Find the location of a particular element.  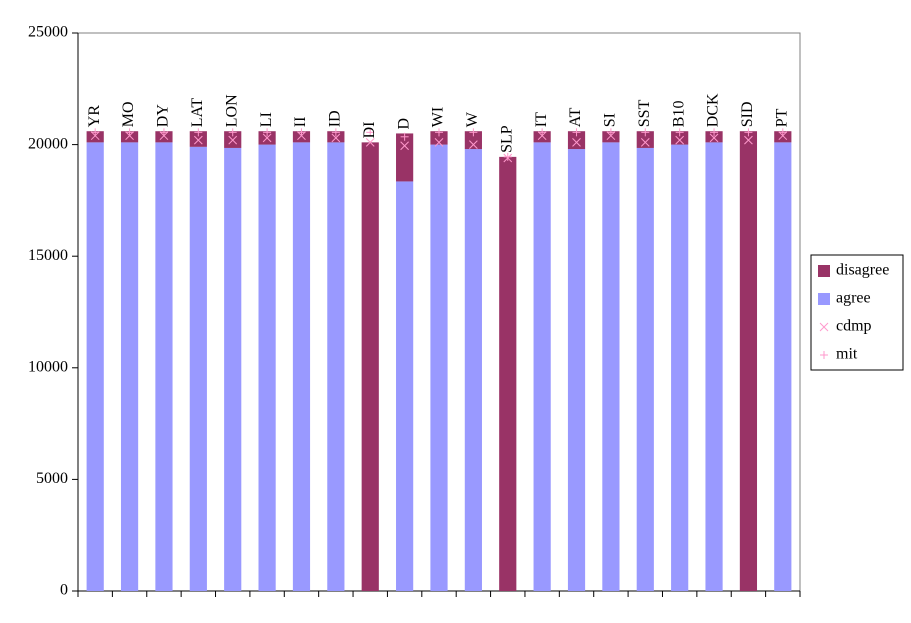

y-tick-label: 10000 is located at coordinates (48, 366).